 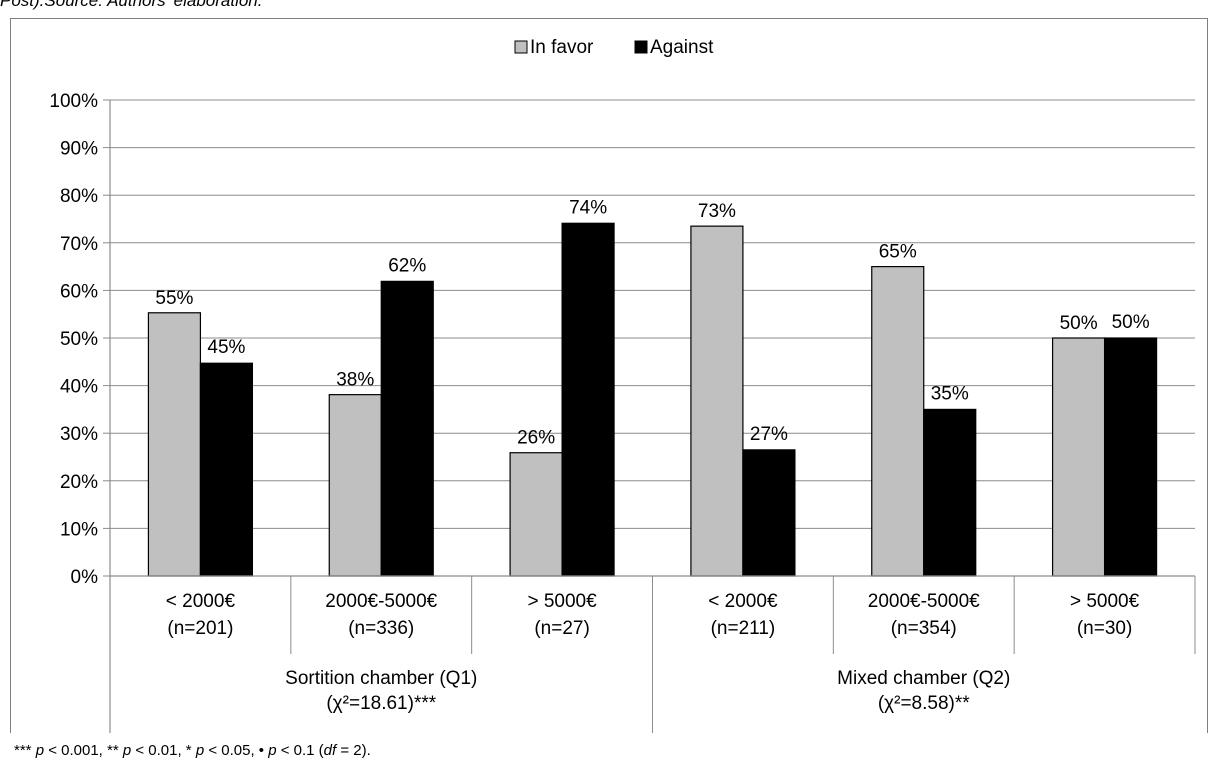 What do you see at coordinates (923, 678) in the screenshot?
I see `group-label: Mixed chamber (Q2)` at bounding box center [923, 678].